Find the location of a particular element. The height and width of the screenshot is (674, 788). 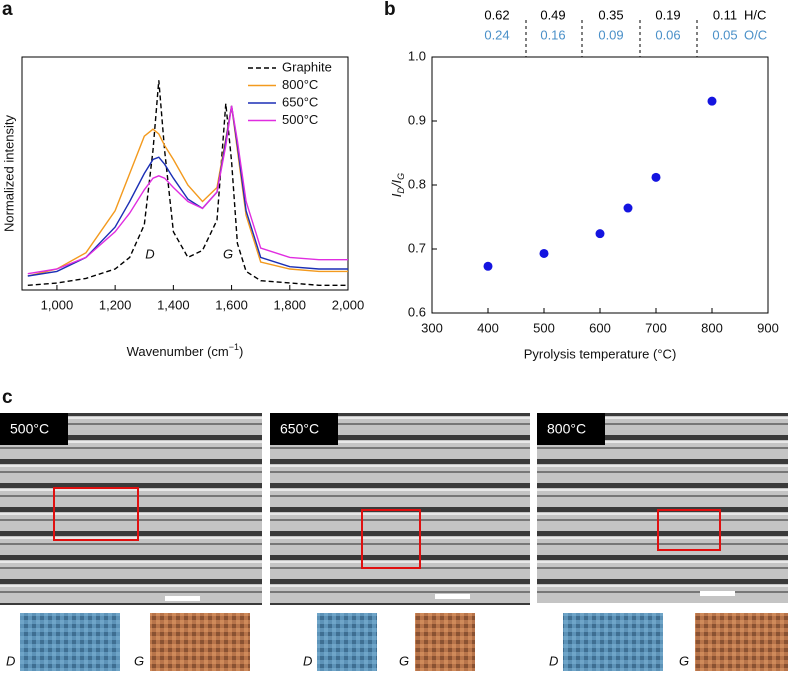

plot-frame is located at coordinates (185, 173).